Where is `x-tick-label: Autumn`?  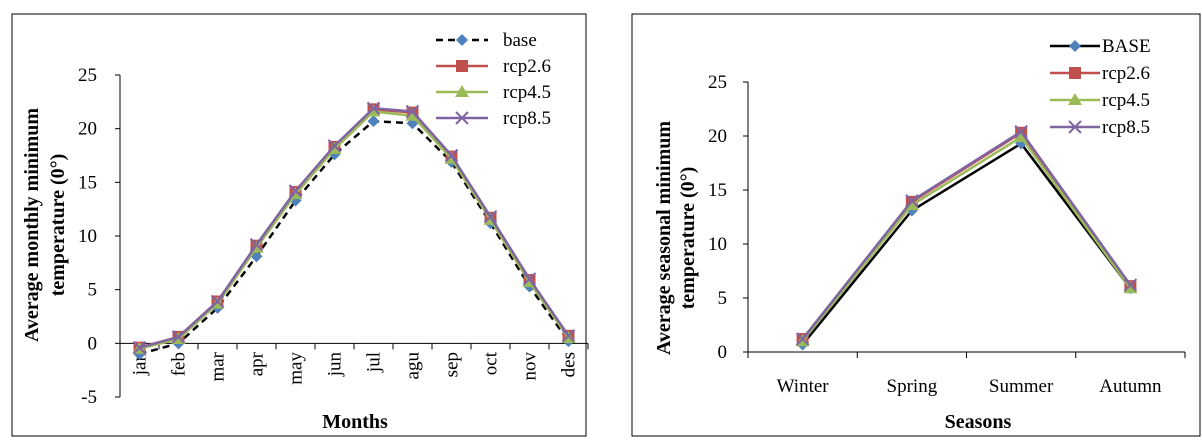
x-tick-label: Autumn is located at coordinates (1130, 386).